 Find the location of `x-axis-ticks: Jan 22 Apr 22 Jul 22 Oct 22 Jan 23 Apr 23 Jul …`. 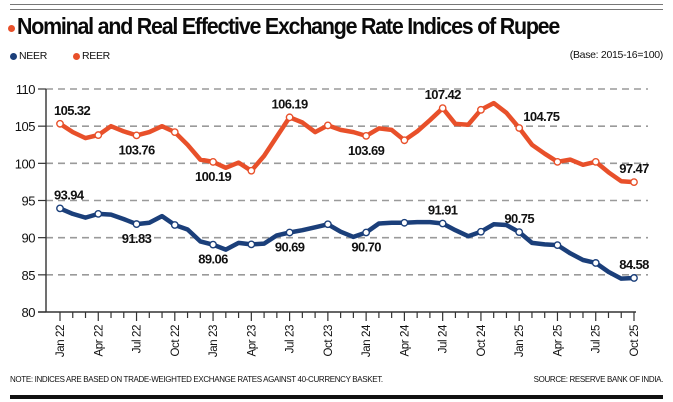

x-axis-ticks: Jan 22 Apr 22 Jul 22 Oct 22 Jan 23 Apr 23 Jul … is located at coordinates (348, 334).